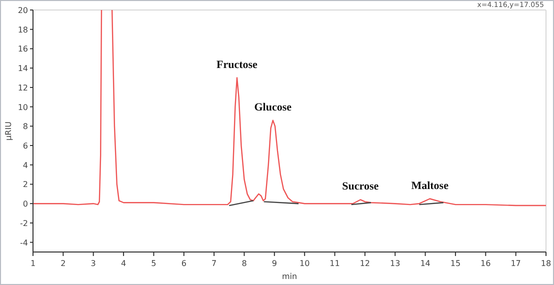  I want to click on y-tick-label: 14, so click(23, 69).